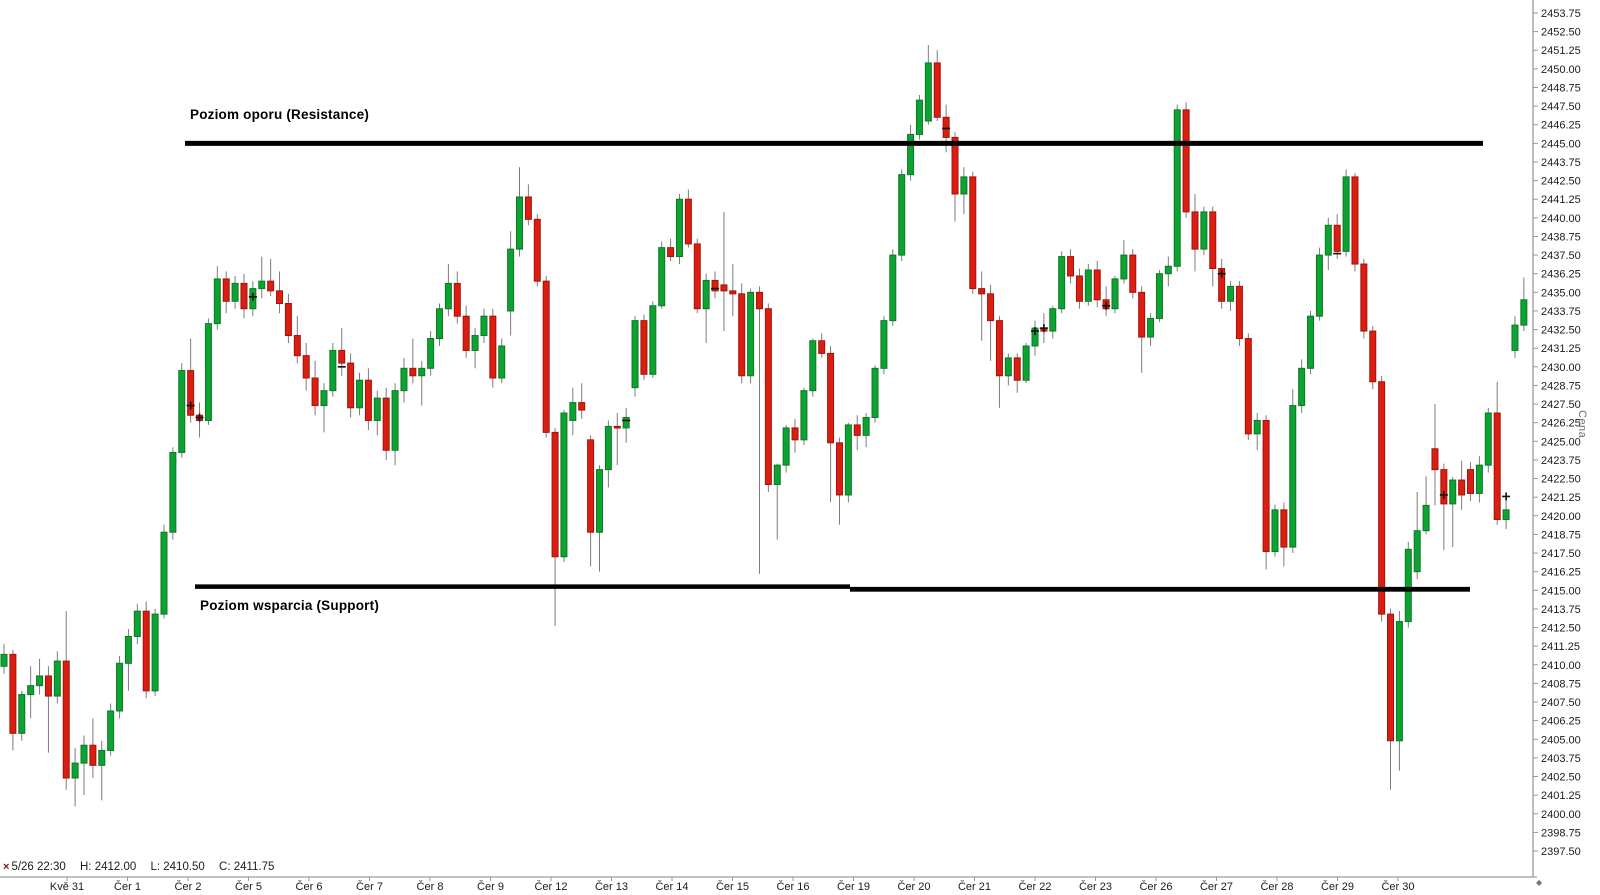 The height and width of the screenshot is (895, 1600). What do you see at coordinates (1561, 629) in the screenshot?
I see `price-tick-label: 2412.50` at bounding box center [1561, 629].